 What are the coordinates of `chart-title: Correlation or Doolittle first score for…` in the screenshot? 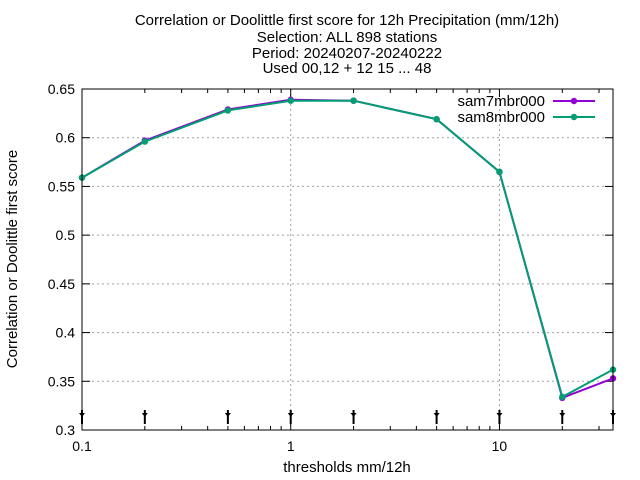 It's located at (347, 44).